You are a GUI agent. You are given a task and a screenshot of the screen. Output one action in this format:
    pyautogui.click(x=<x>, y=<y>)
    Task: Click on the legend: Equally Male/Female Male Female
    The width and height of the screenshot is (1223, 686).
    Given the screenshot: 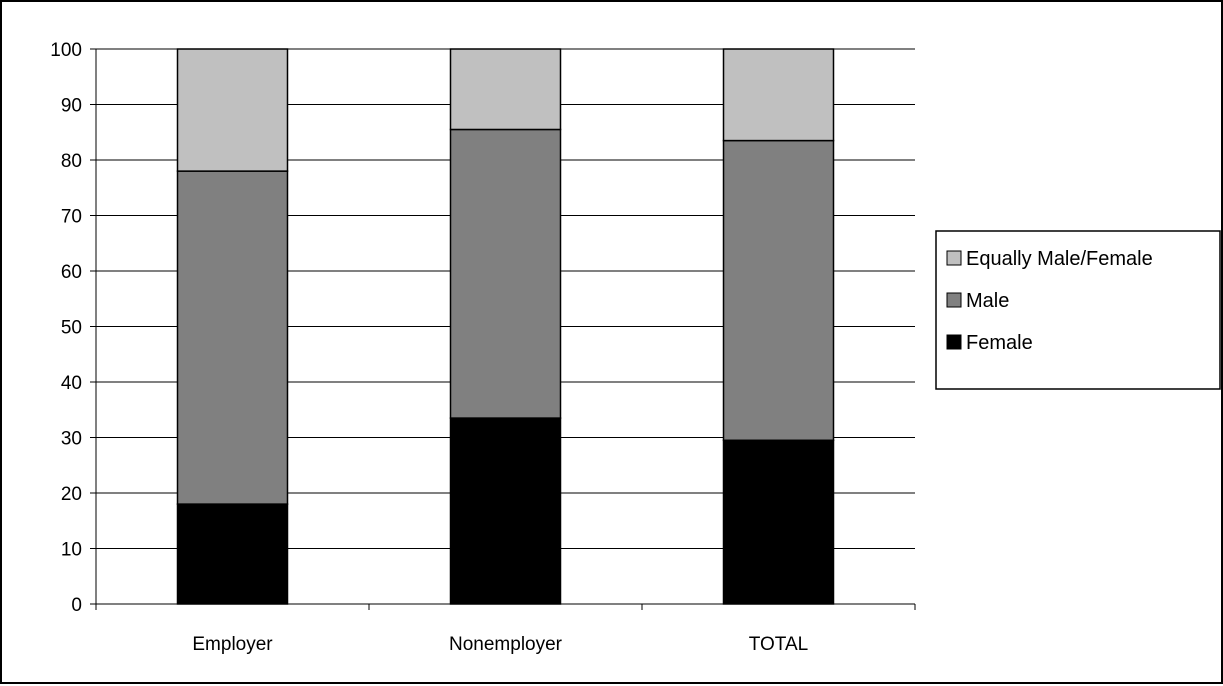 What is the action you would take?
    pyautogui.click(x=1078, y=310)
    